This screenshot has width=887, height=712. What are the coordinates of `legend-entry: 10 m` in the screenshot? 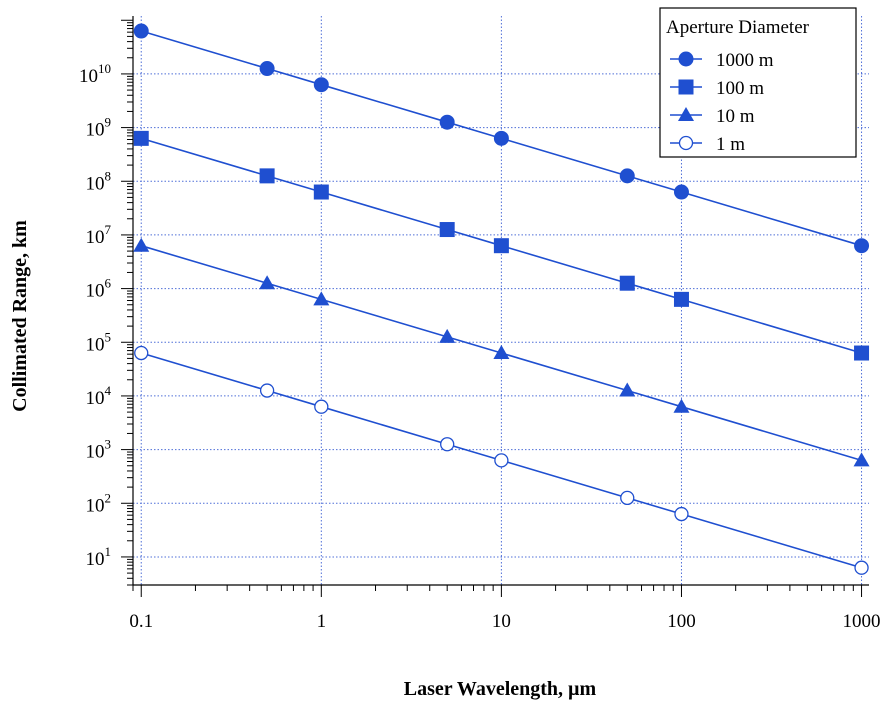 It's located at (735, 116).